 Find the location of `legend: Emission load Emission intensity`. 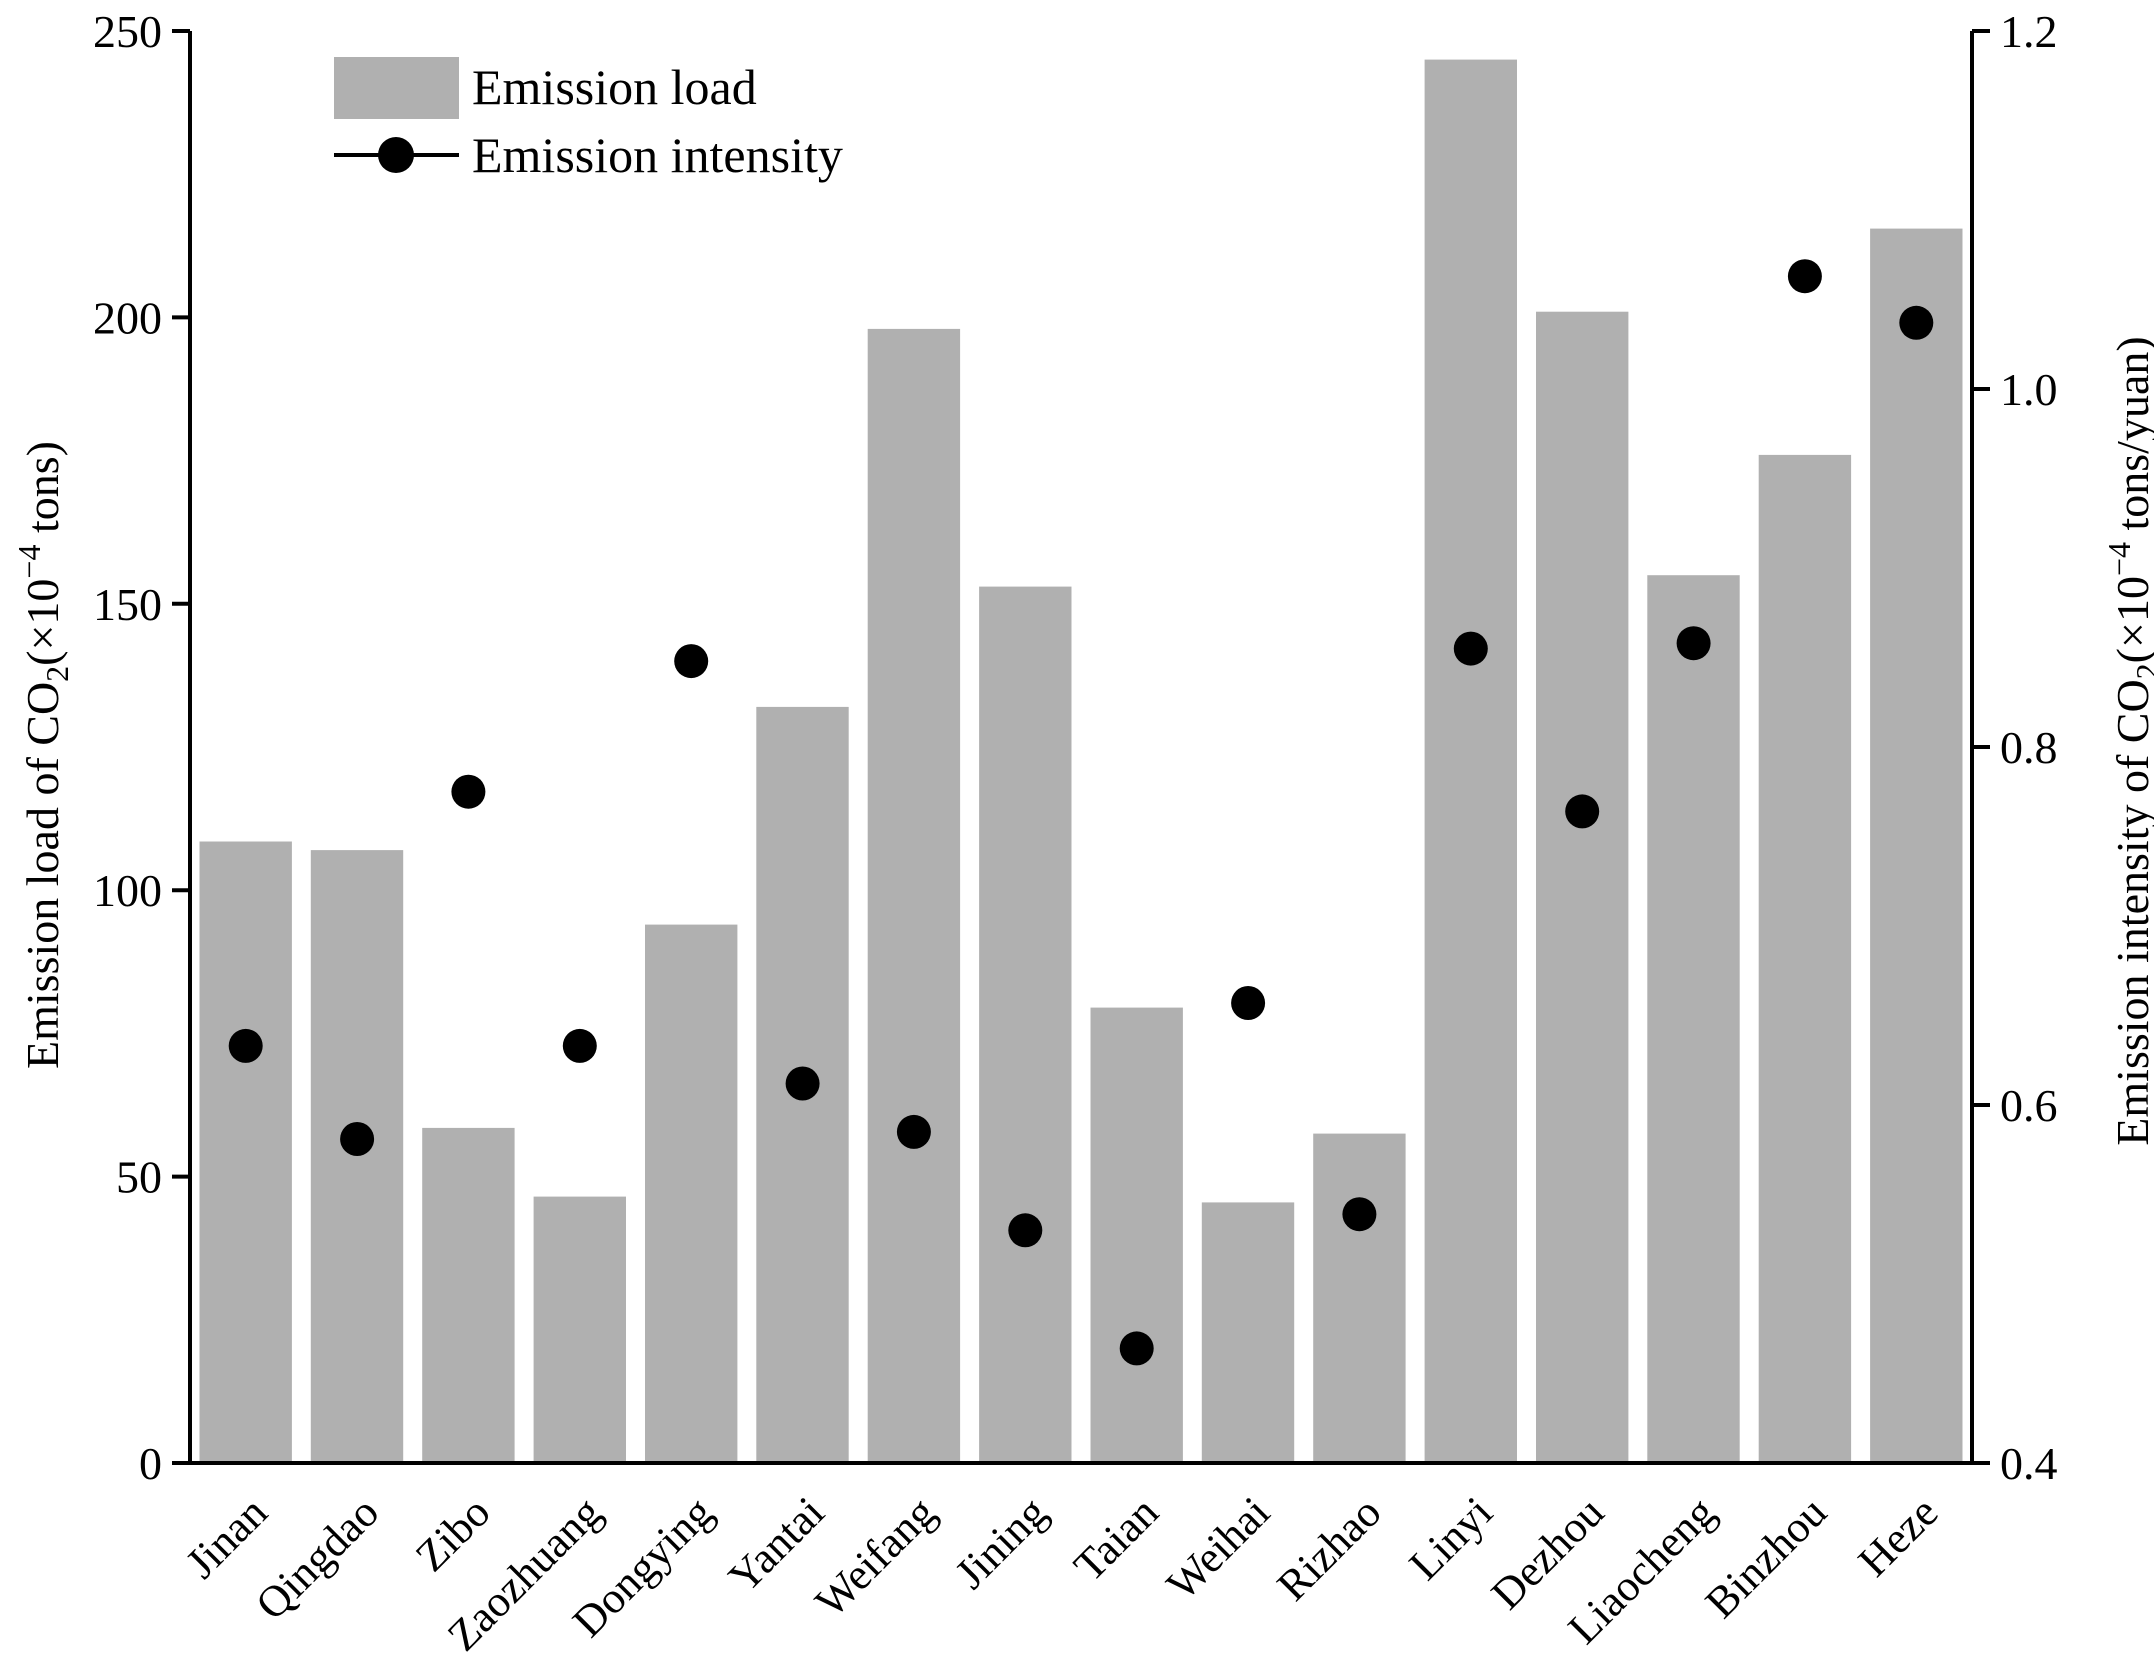

legend: Emission load Emission intensity is located at coordinates (588, 120).